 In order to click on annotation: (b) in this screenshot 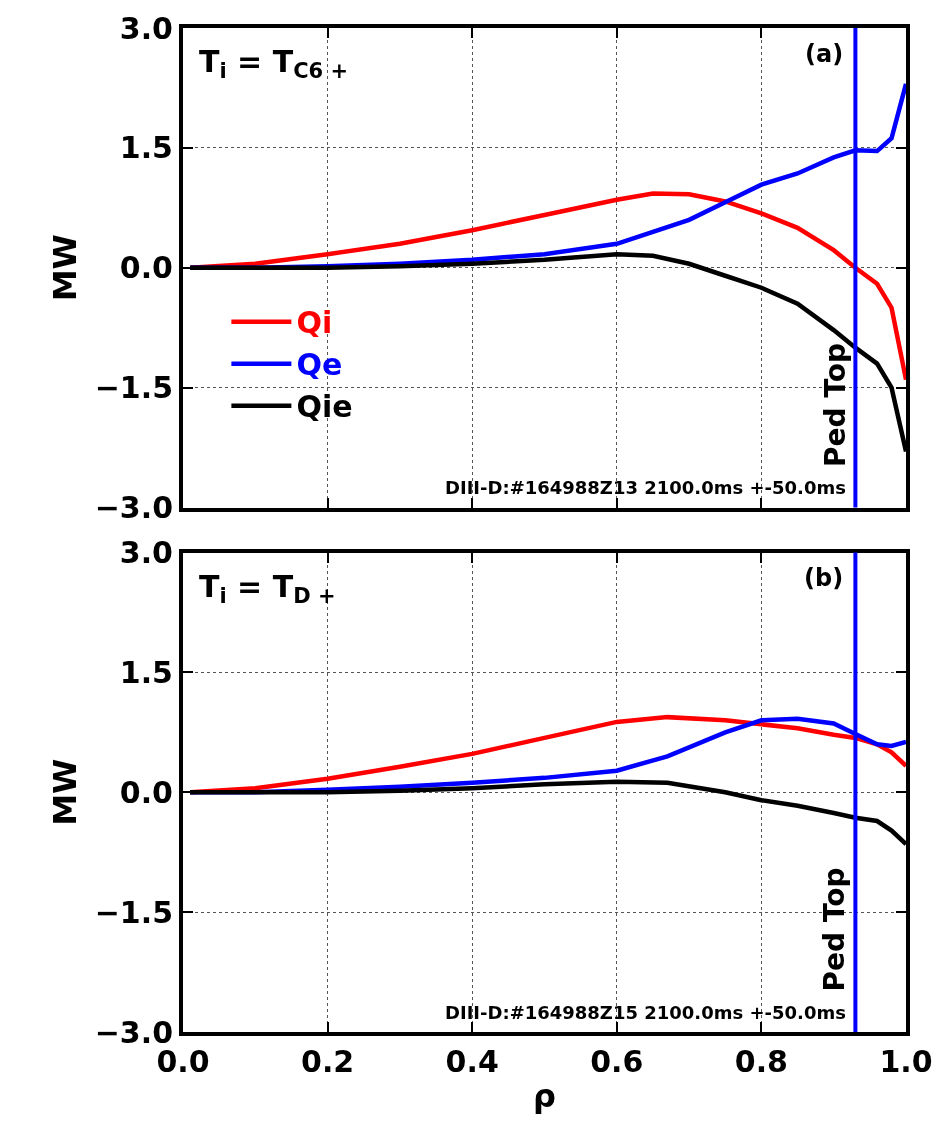, I will do `click(824, 578)`.